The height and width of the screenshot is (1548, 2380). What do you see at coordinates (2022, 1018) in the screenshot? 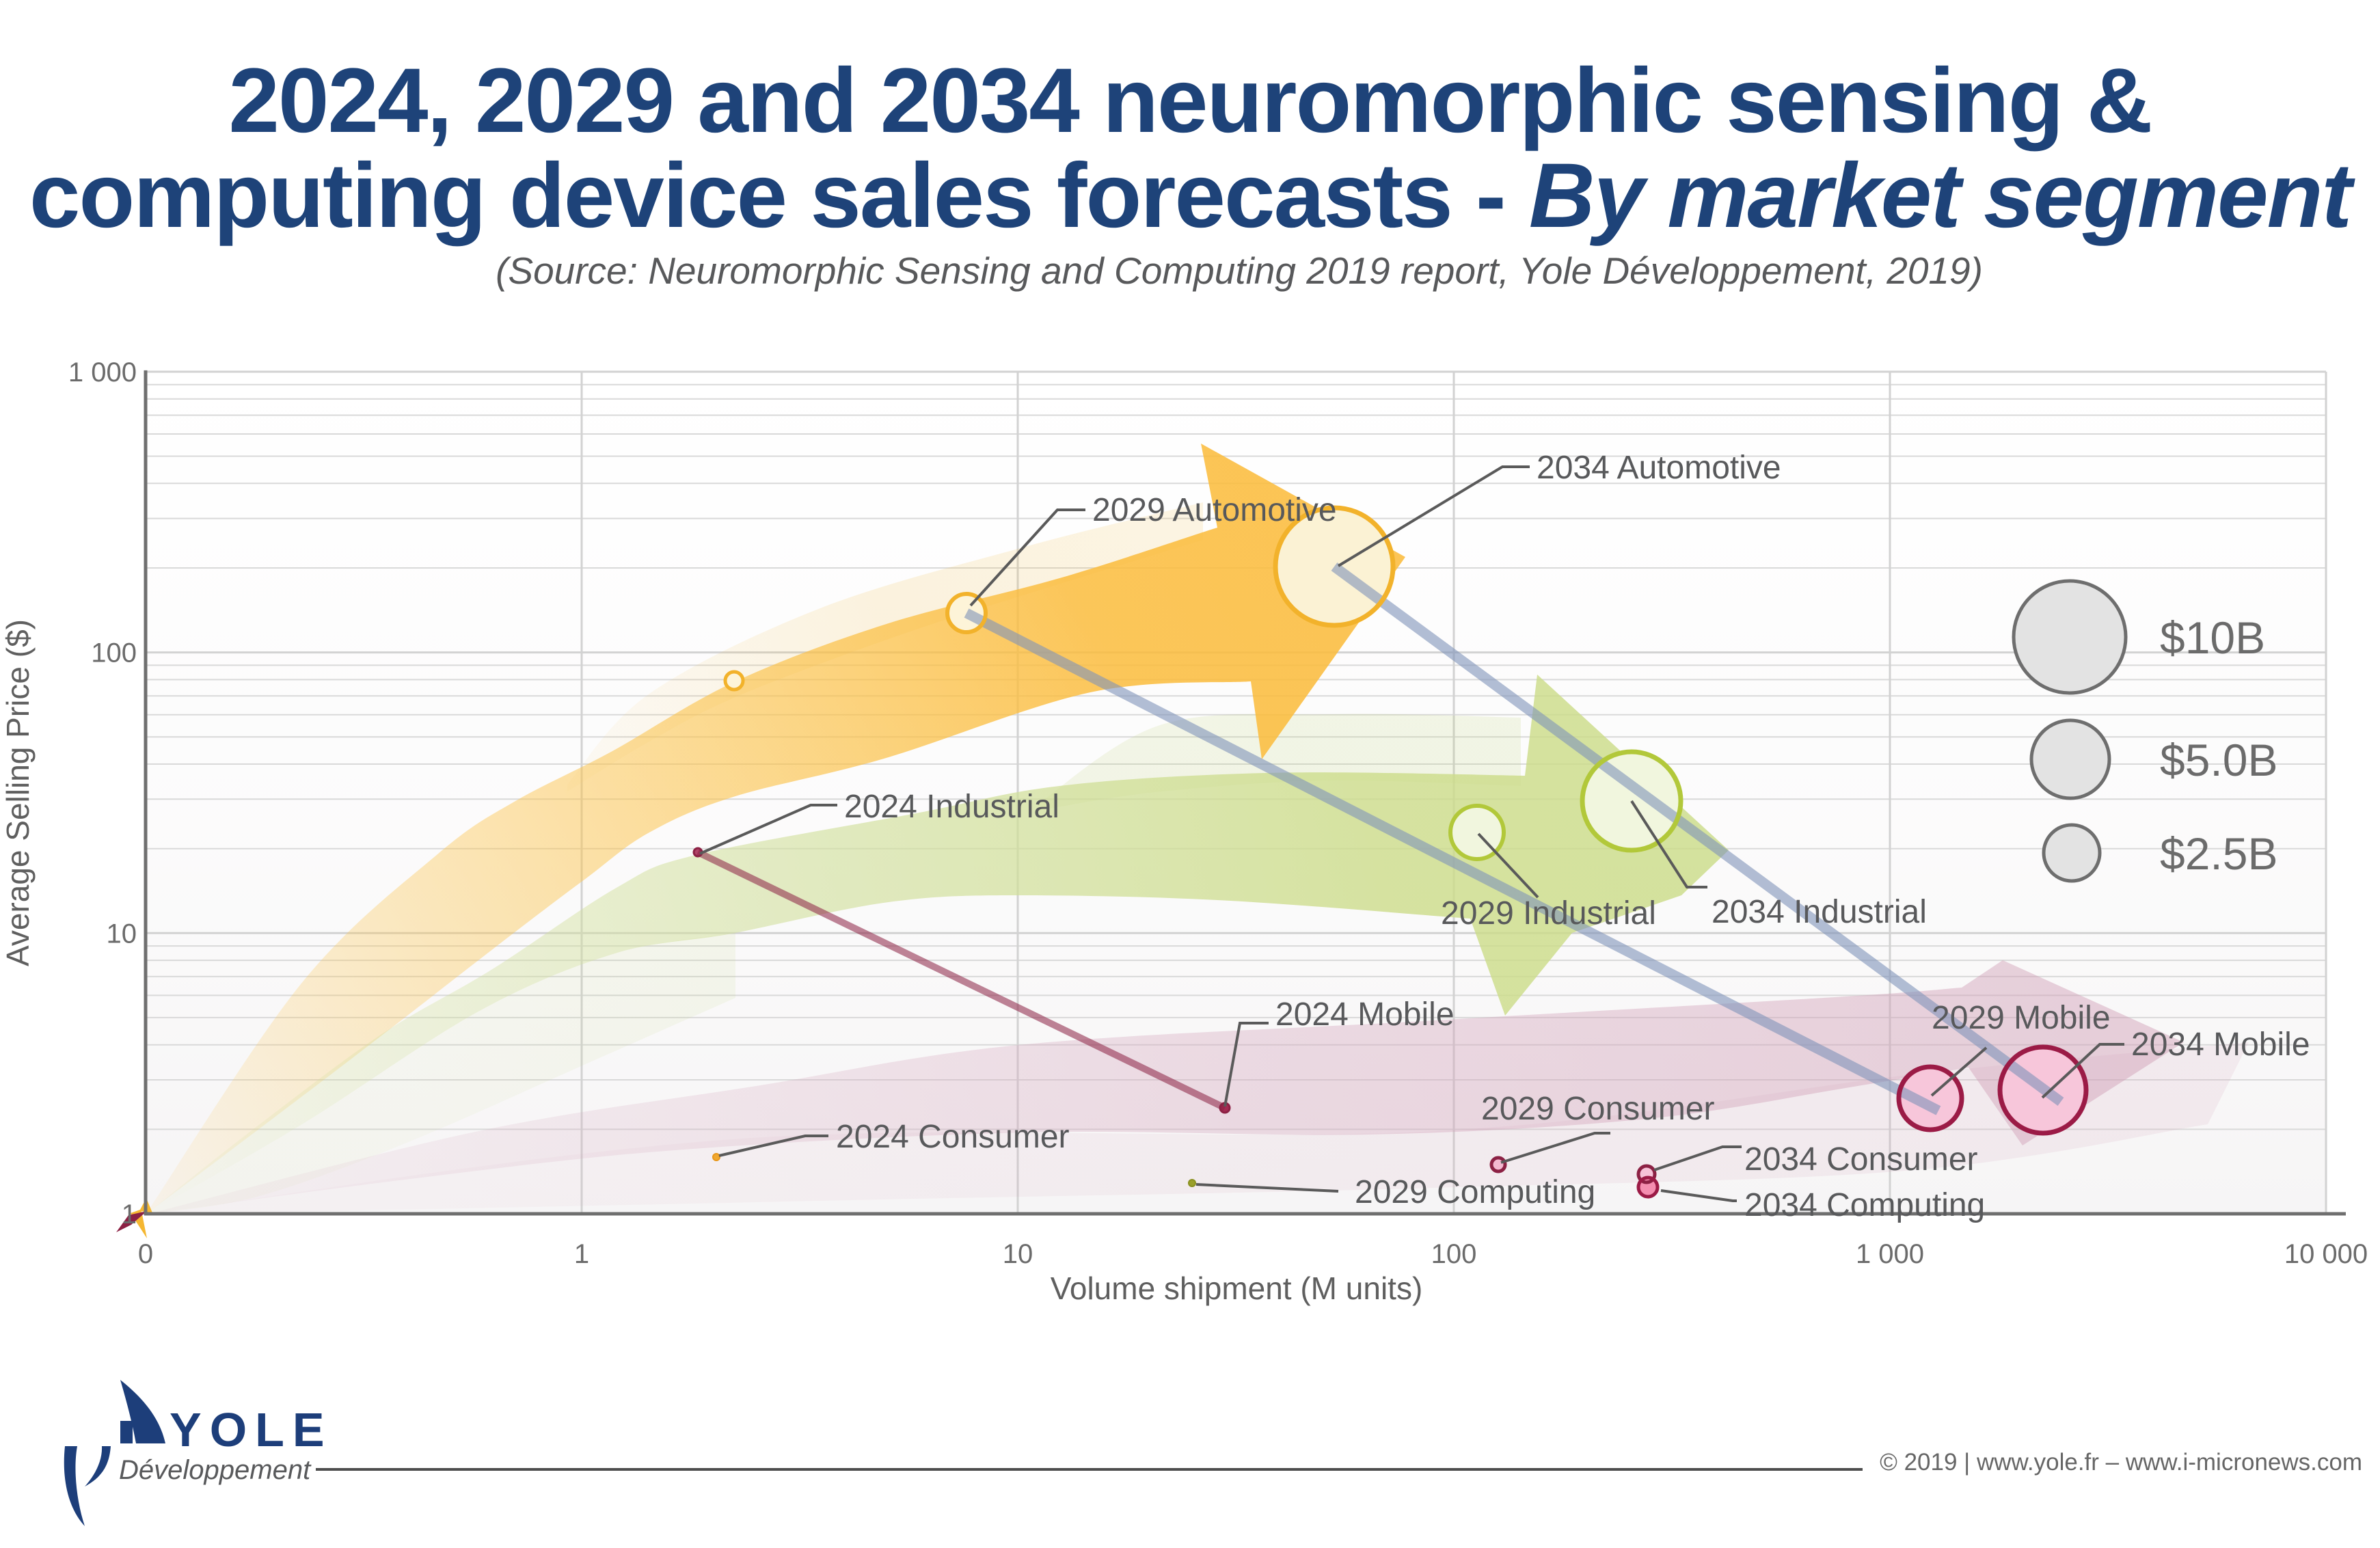
I see `svg-text: 2029 Mobile` at bounding box center [2022, 1018].